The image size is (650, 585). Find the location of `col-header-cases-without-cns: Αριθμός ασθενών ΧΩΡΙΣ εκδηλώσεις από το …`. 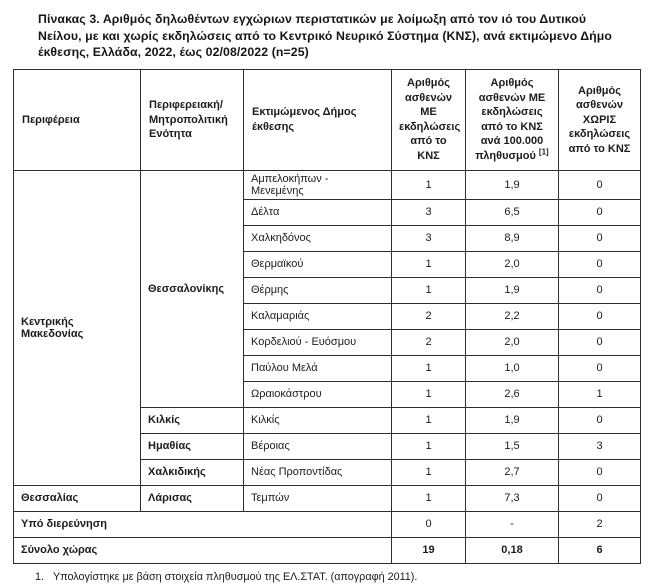

col-header-cases-without-cns: Αριθμός ασθενών ΧΩΡΙΣ εκδηλώσεις από το … is located at coordinates (599, 119).